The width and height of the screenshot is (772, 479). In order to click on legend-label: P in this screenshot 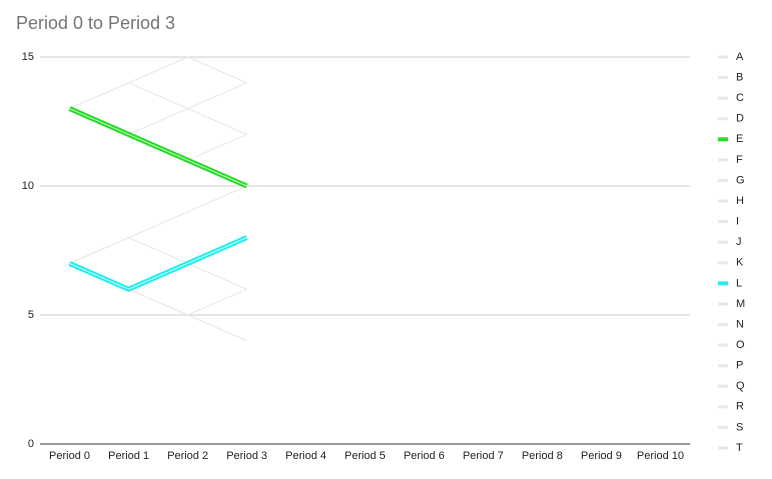, I will do `click(739, 366)`.